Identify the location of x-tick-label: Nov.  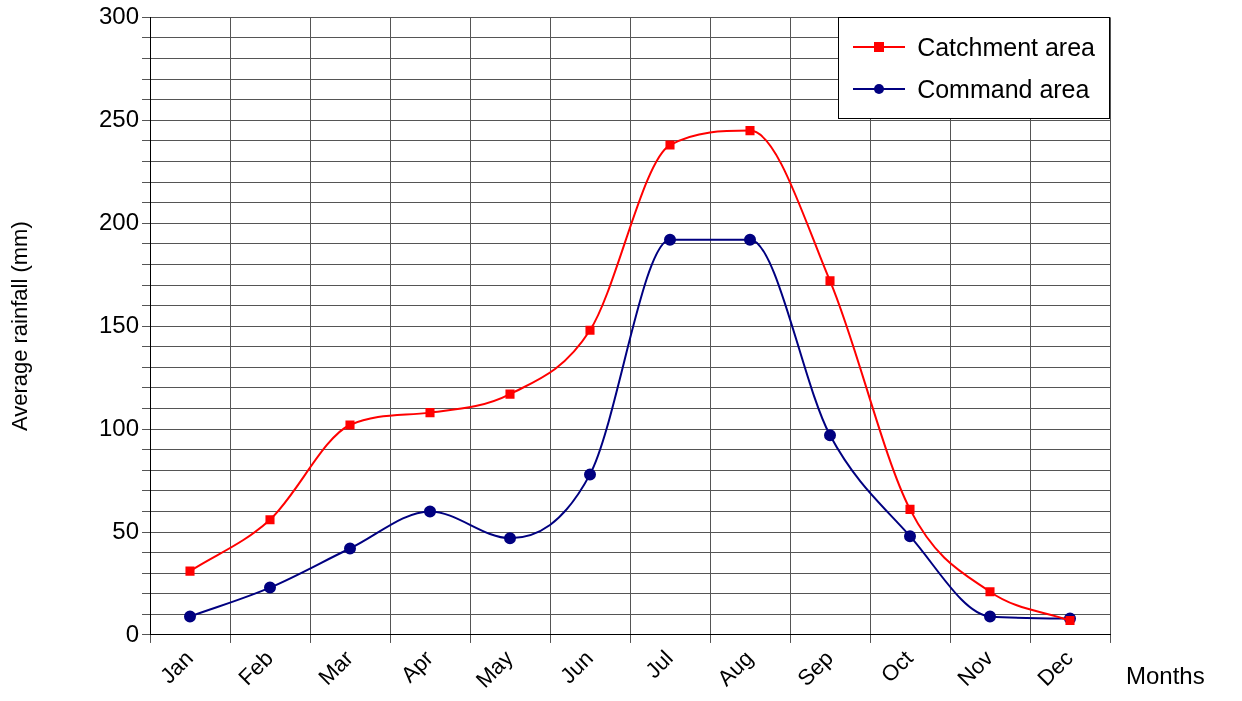
(975, 668).